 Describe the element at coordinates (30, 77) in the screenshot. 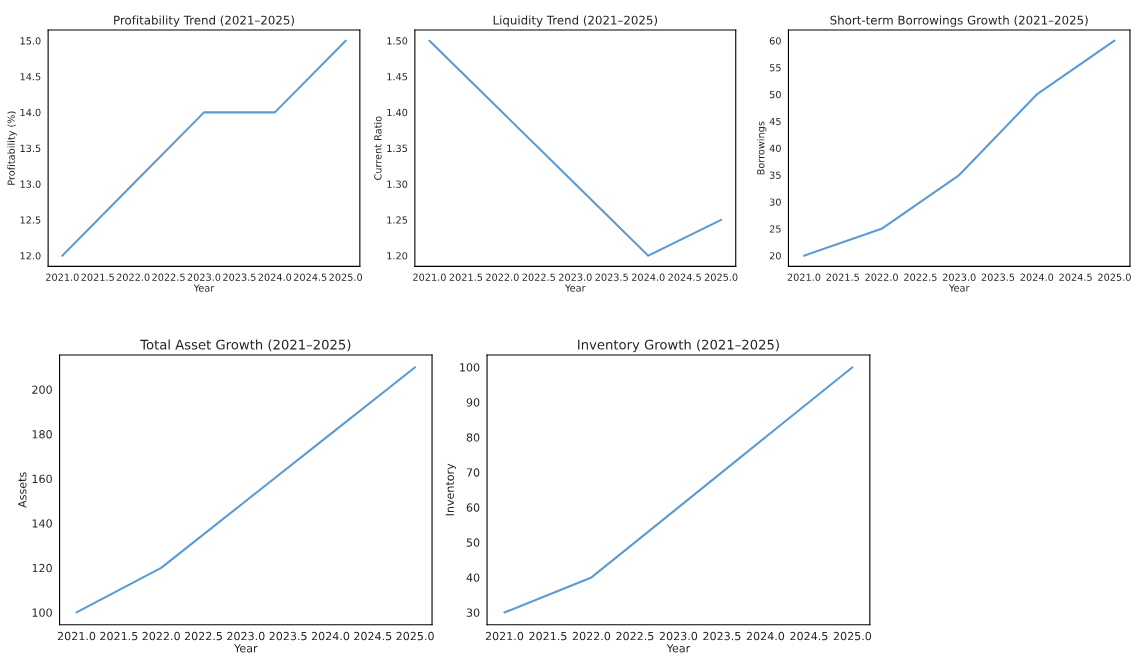

I see `y-tick-label: 14.5` at that location.